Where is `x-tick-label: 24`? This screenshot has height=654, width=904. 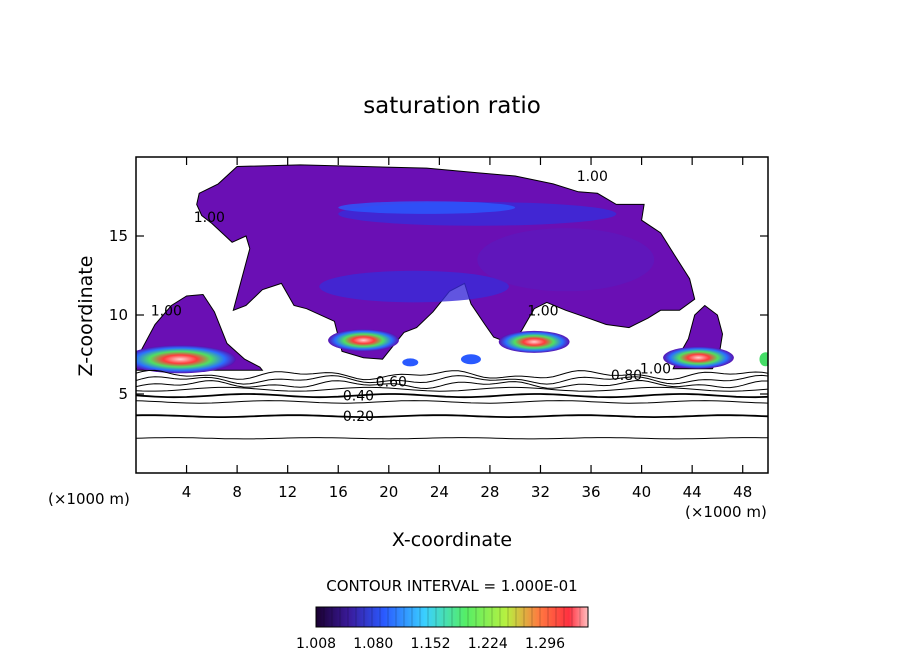 x-tick-label: 24 is located at coordinates (439, 492).